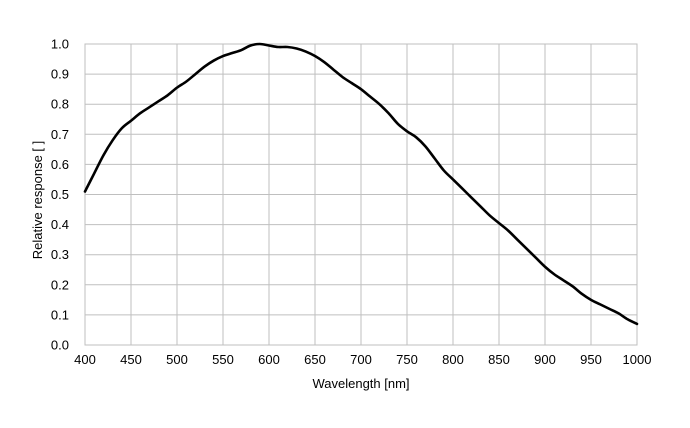  Describe the element at coordinates (637, 359) in the screenshot. I see `x-tick-label: 1000` at that location.